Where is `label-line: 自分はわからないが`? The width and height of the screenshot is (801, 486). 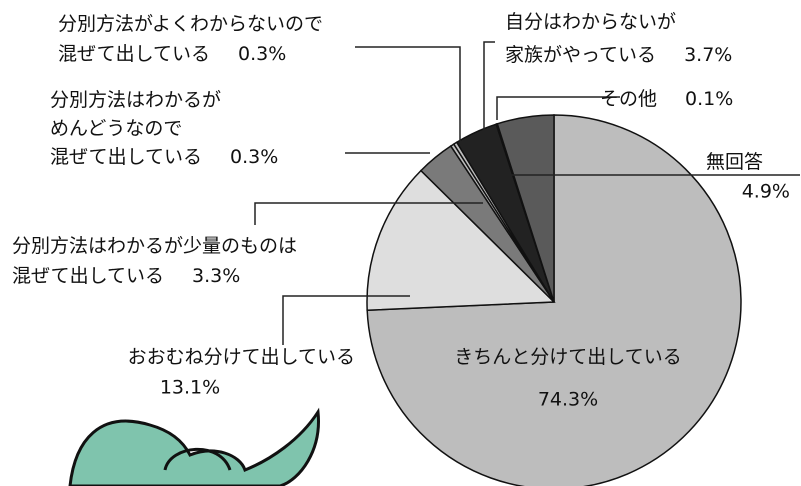
label-line: 自分はわからないが is located at coordinates (590, 22).